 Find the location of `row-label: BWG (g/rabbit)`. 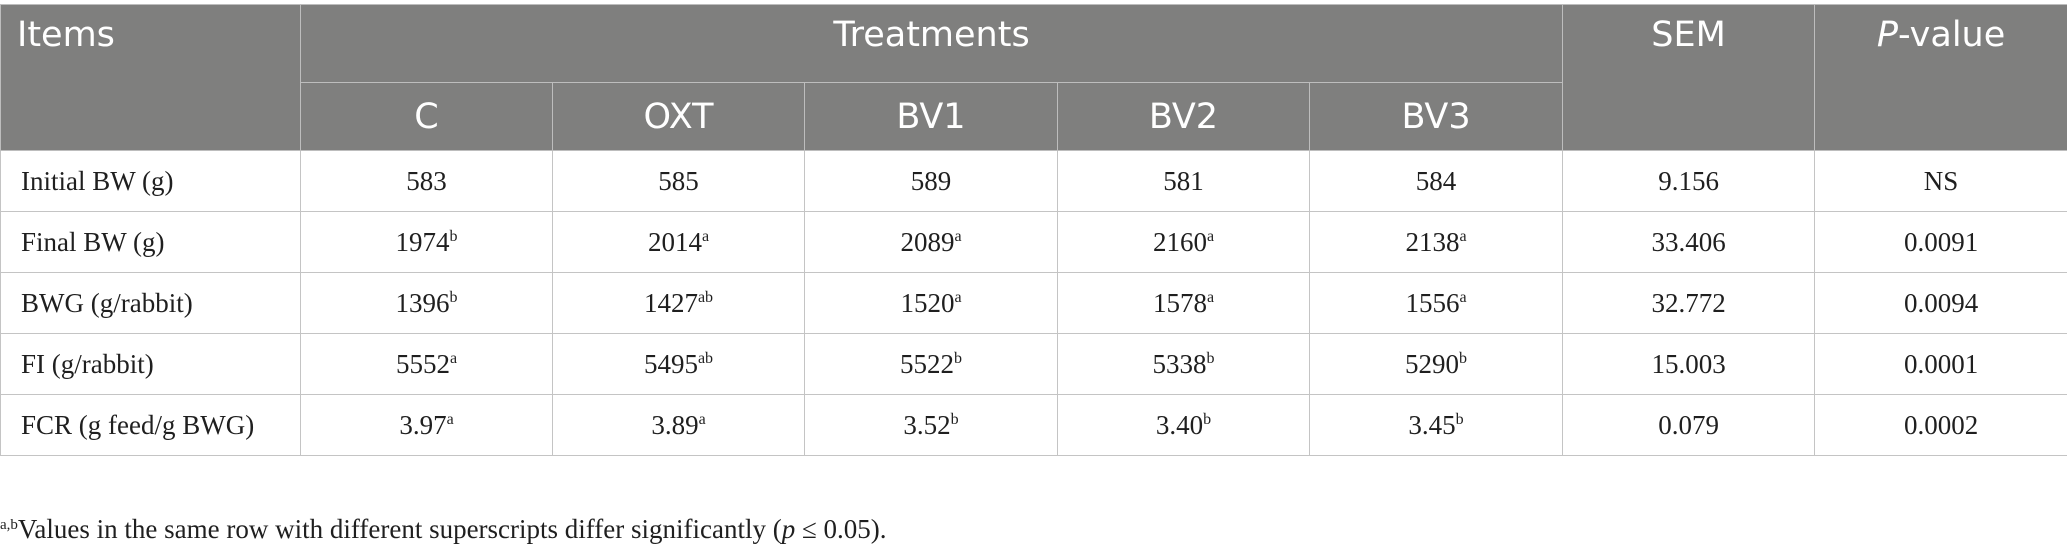

row-label: BWG (g/rabbit) is located at coordinates (150, 303).